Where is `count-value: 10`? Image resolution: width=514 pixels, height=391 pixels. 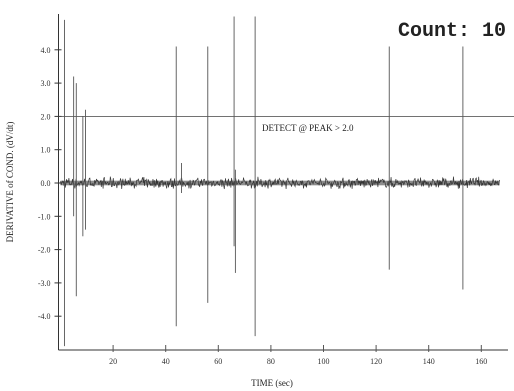 count-value: 10 is located at coordinates (493, 31).